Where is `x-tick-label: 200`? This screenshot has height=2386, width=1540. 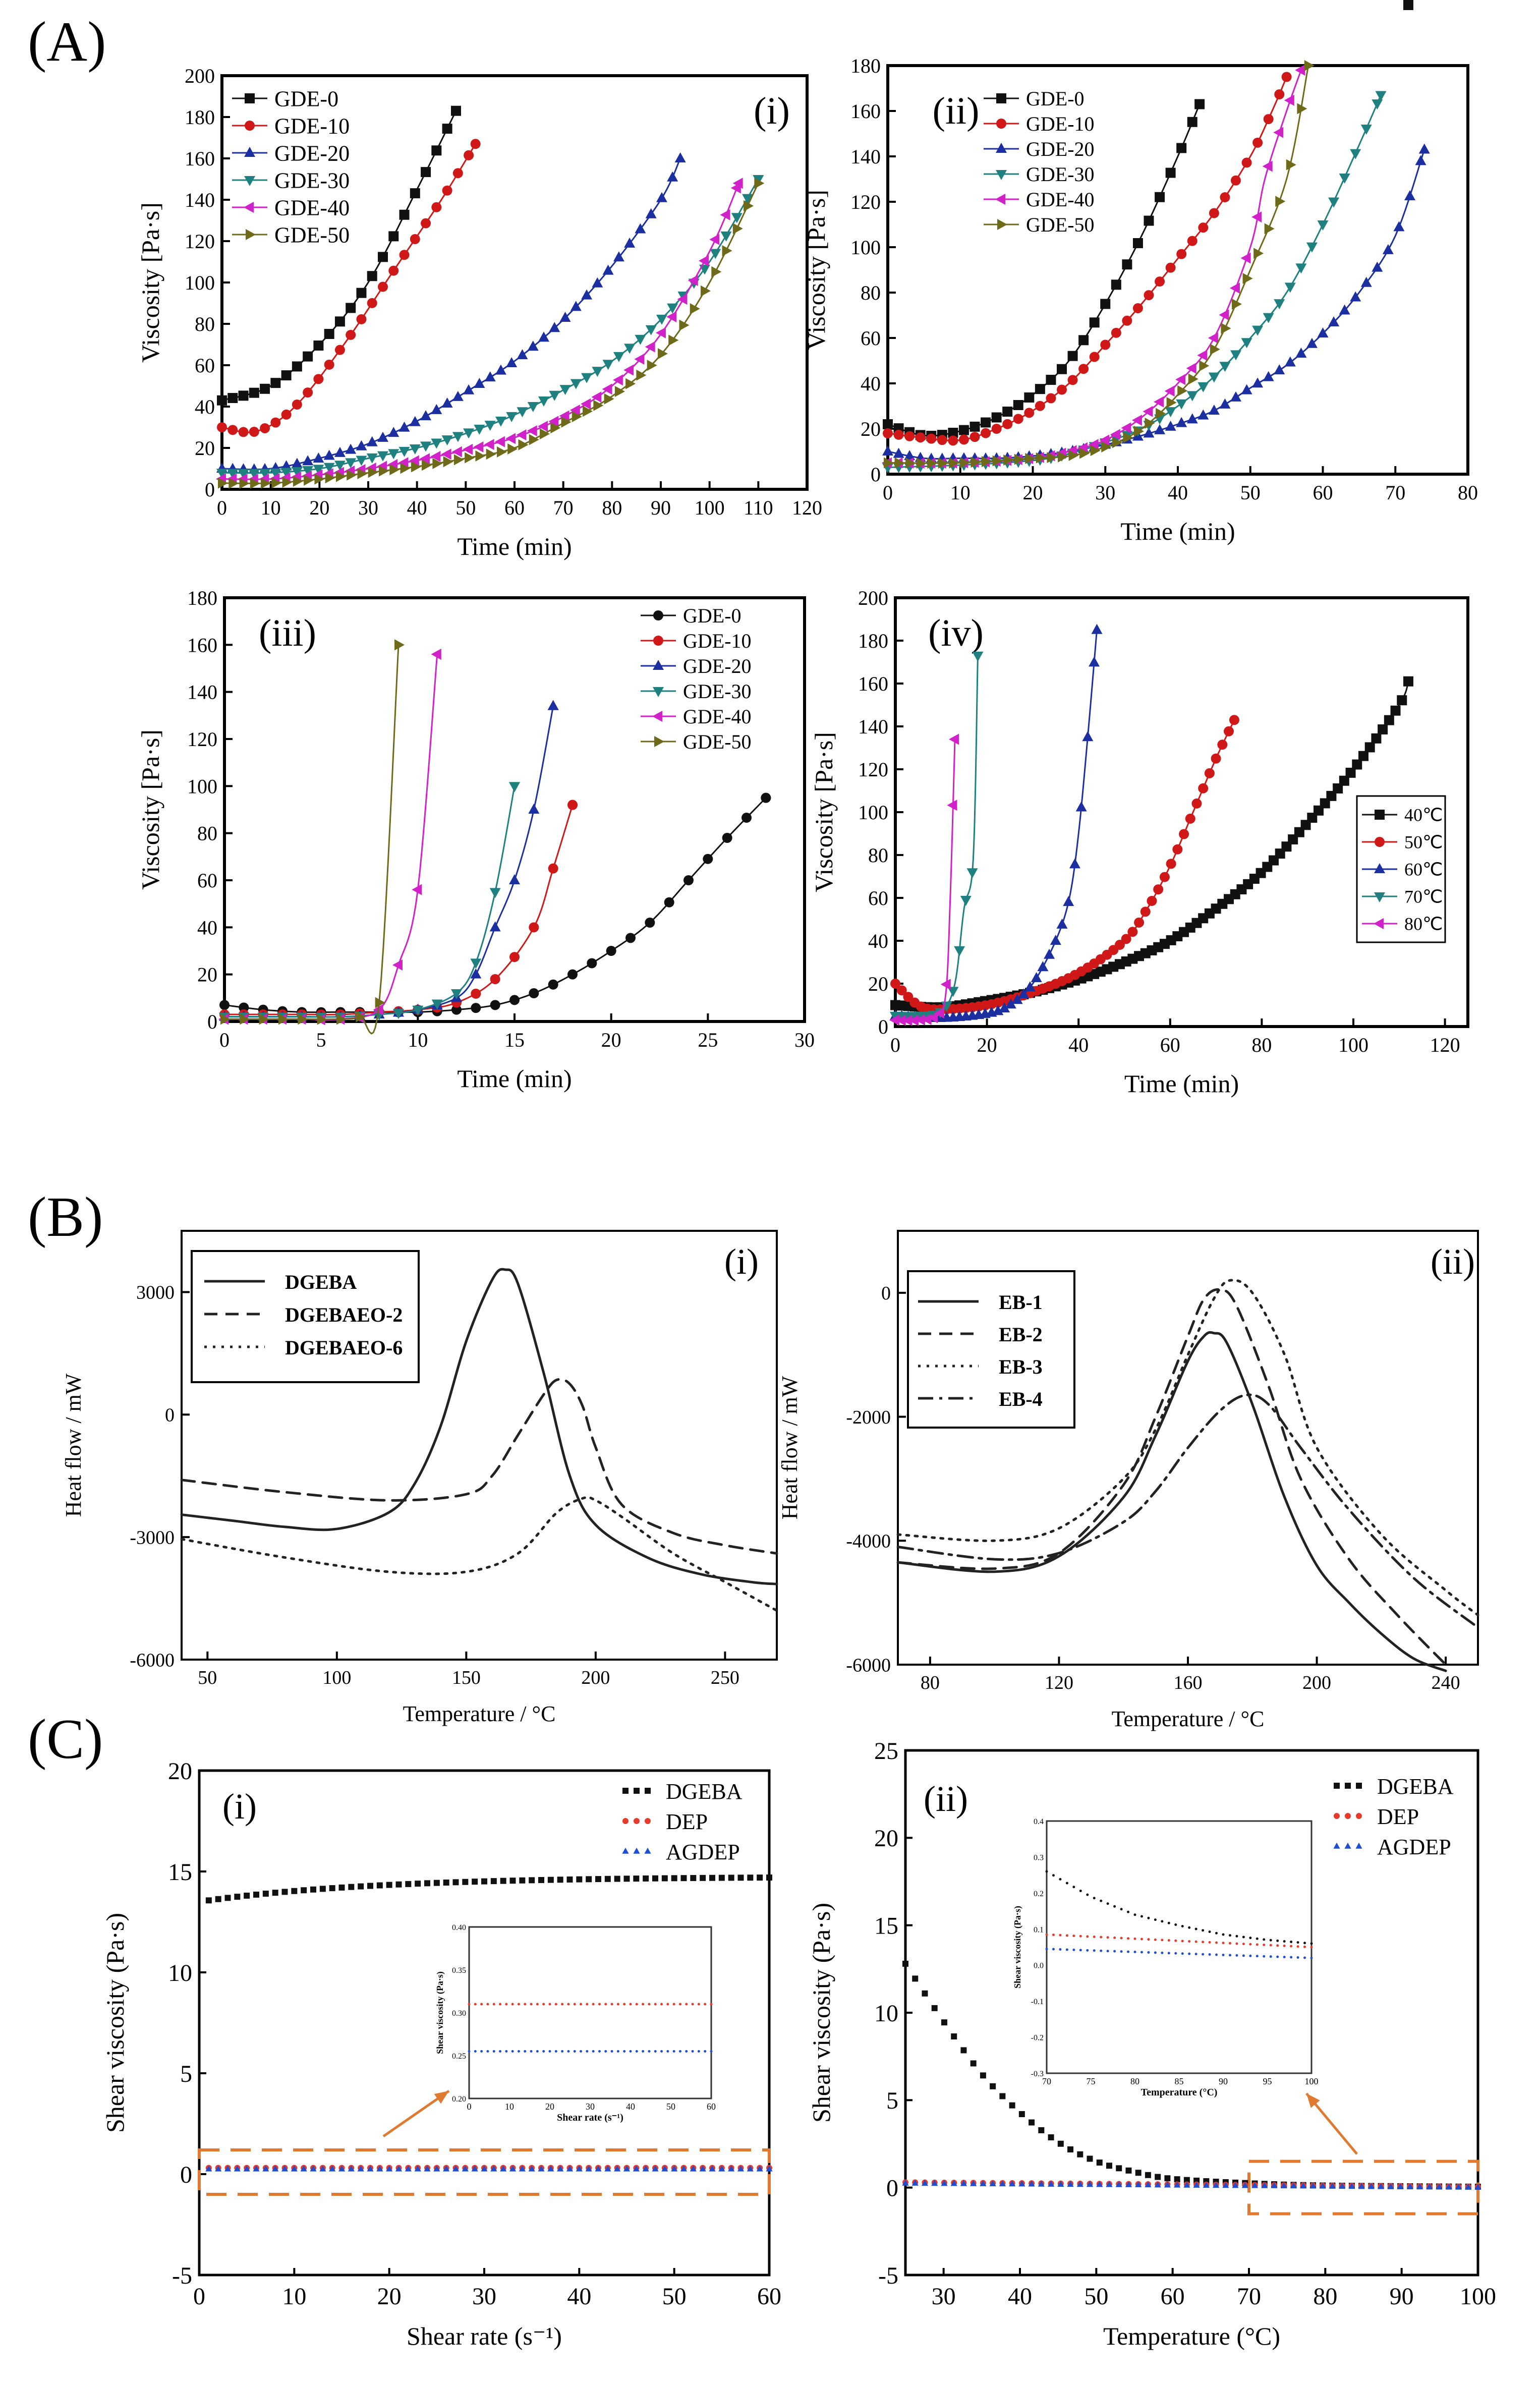 x-tick-label: 200 is located at coordinates (1316, 1682).